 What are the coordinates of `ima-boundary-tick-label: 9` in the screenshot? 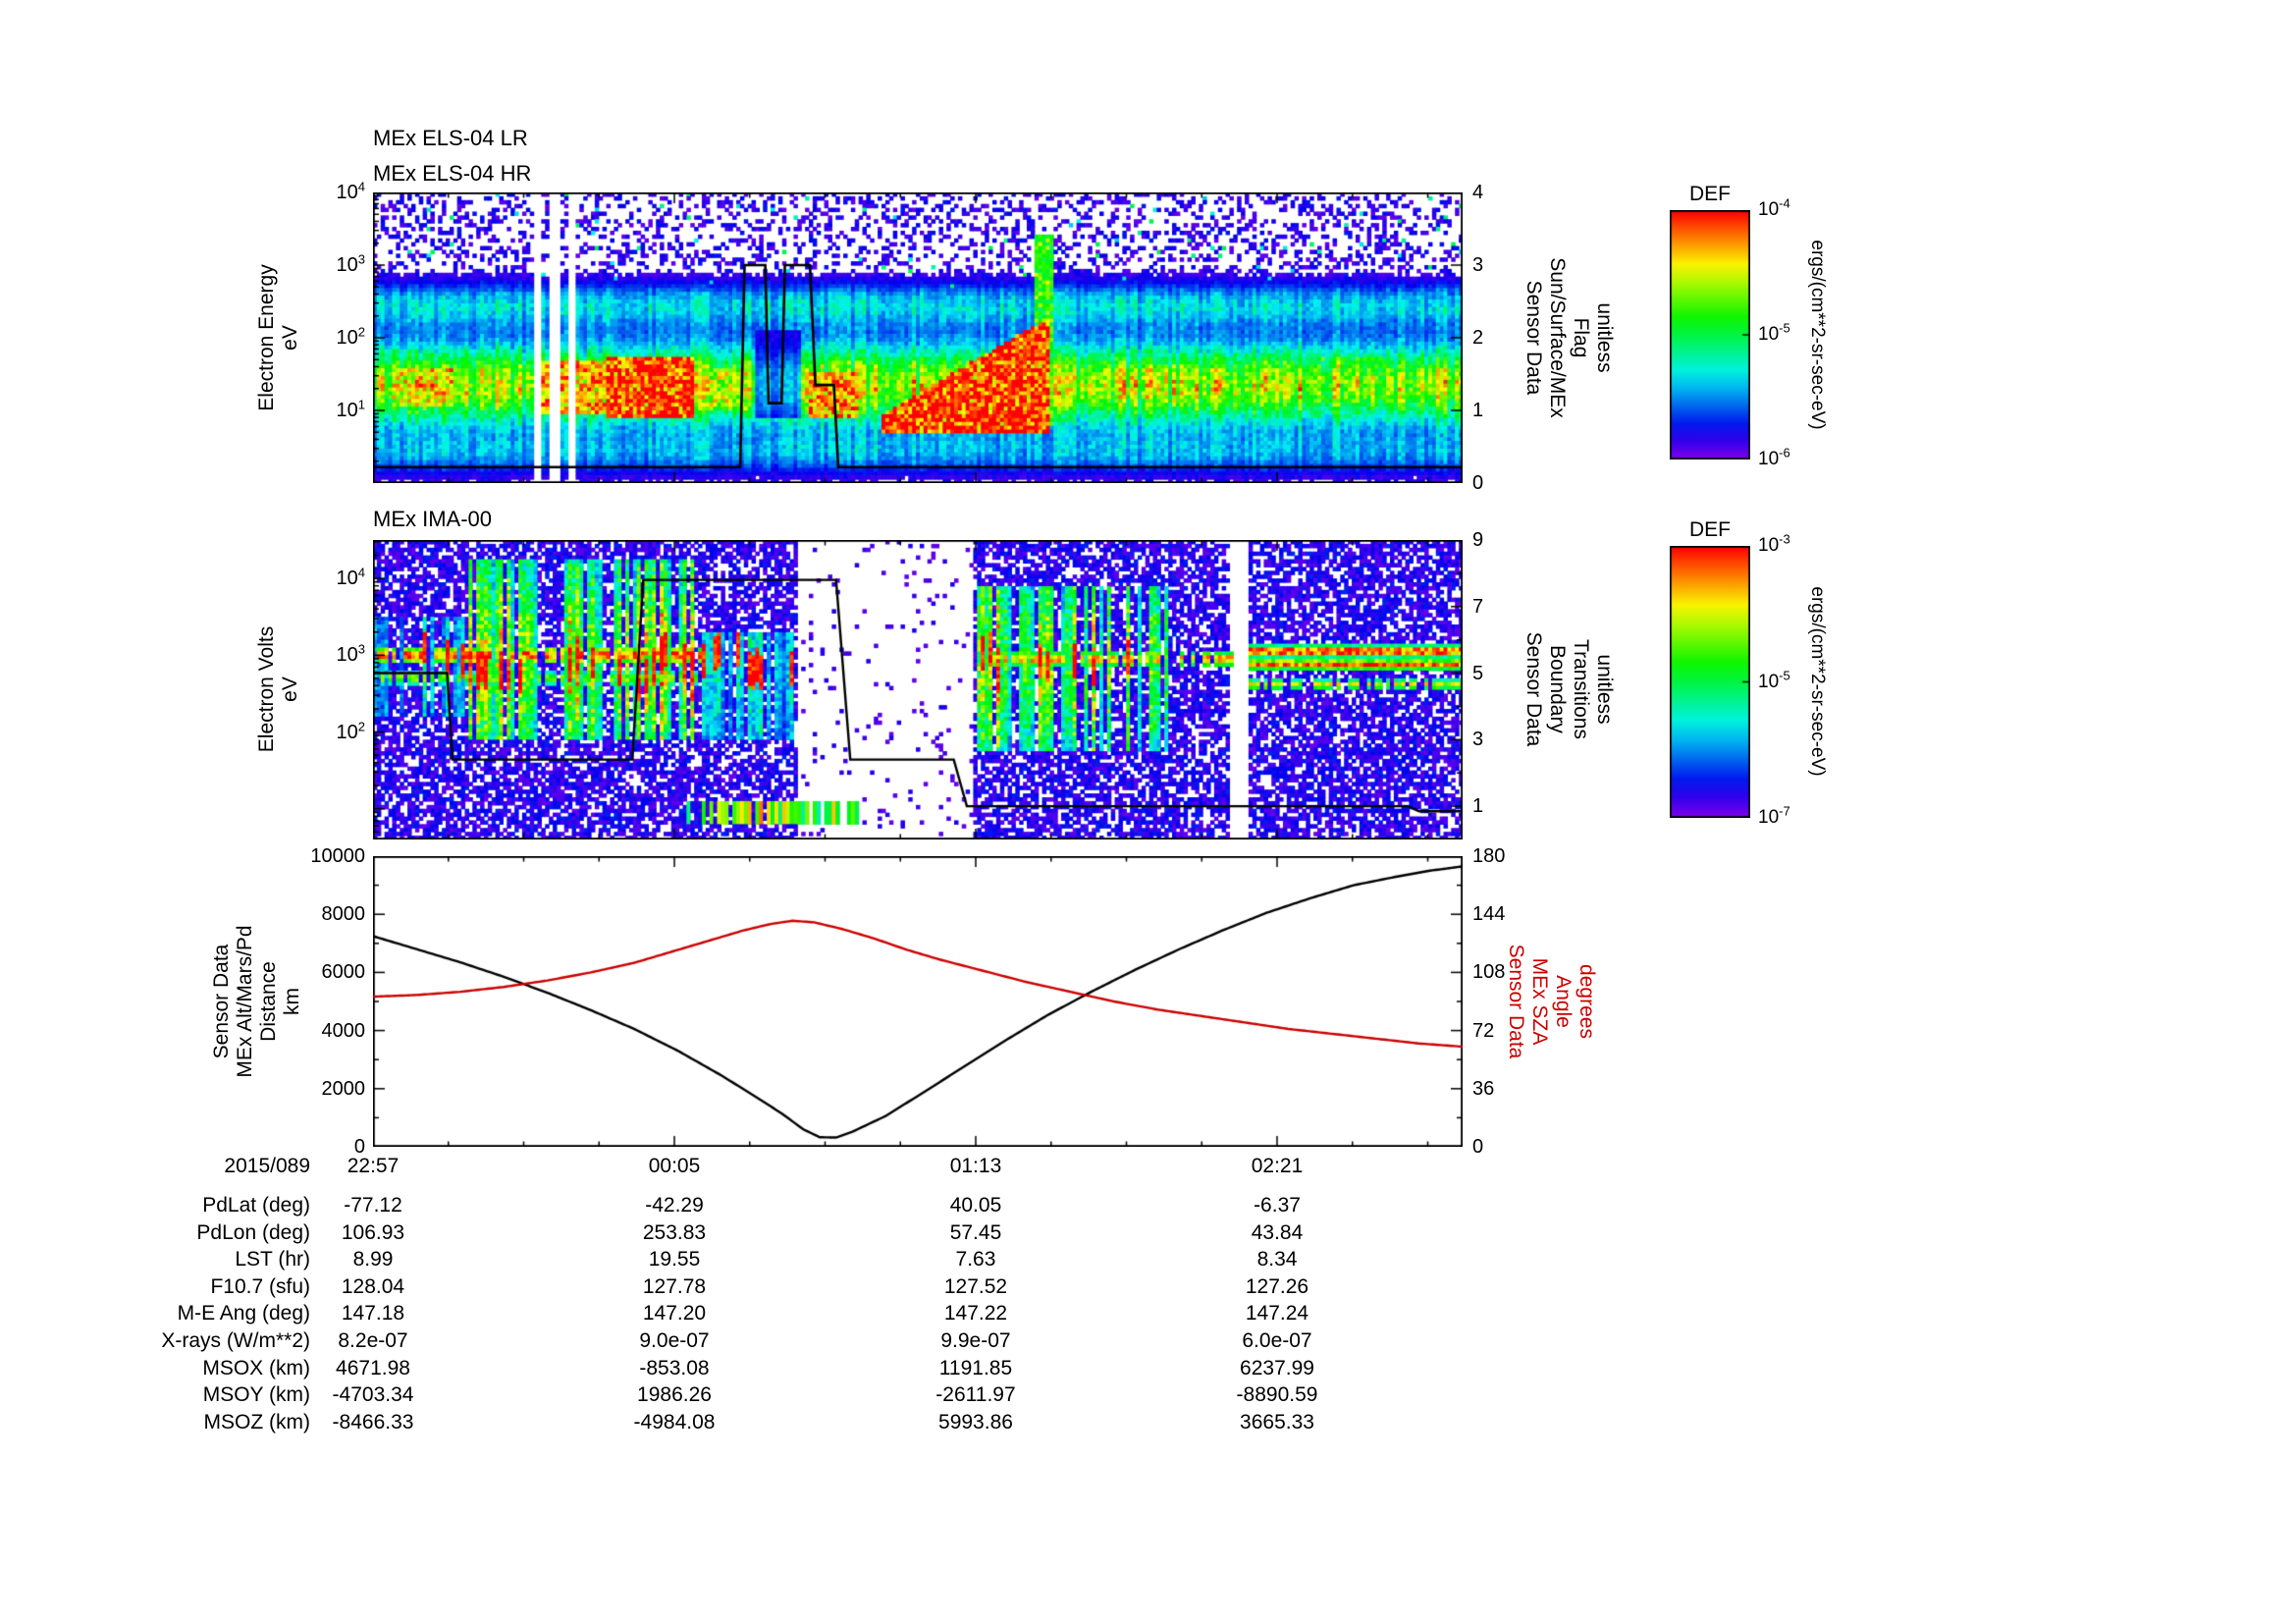 It's located at (1478, 540).